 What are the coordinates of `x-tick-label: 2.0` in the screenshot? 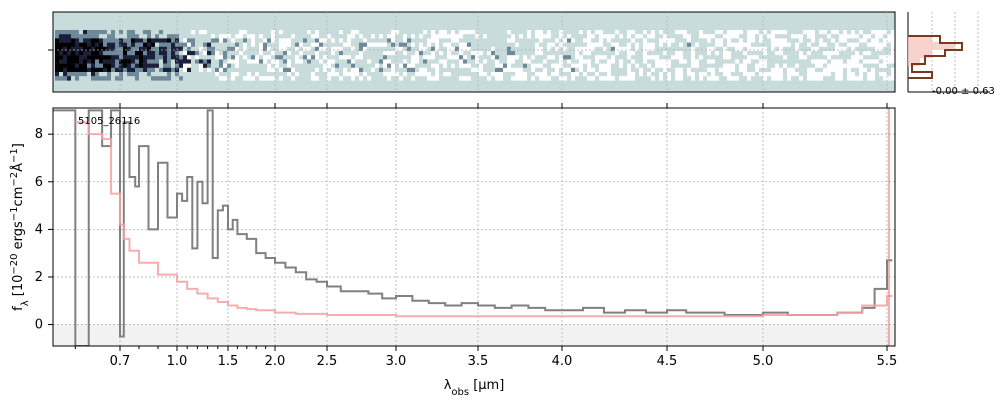 It's located at (275, 361).